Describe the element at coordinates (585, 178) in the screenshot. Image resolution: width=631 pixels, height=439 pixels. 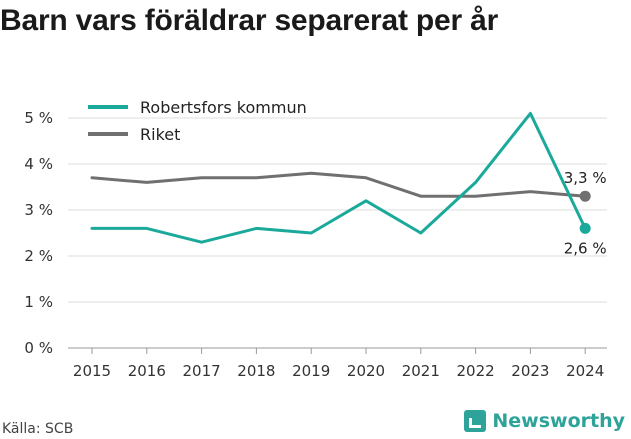
I see `data-label-riket: 3,3 %` at that location.